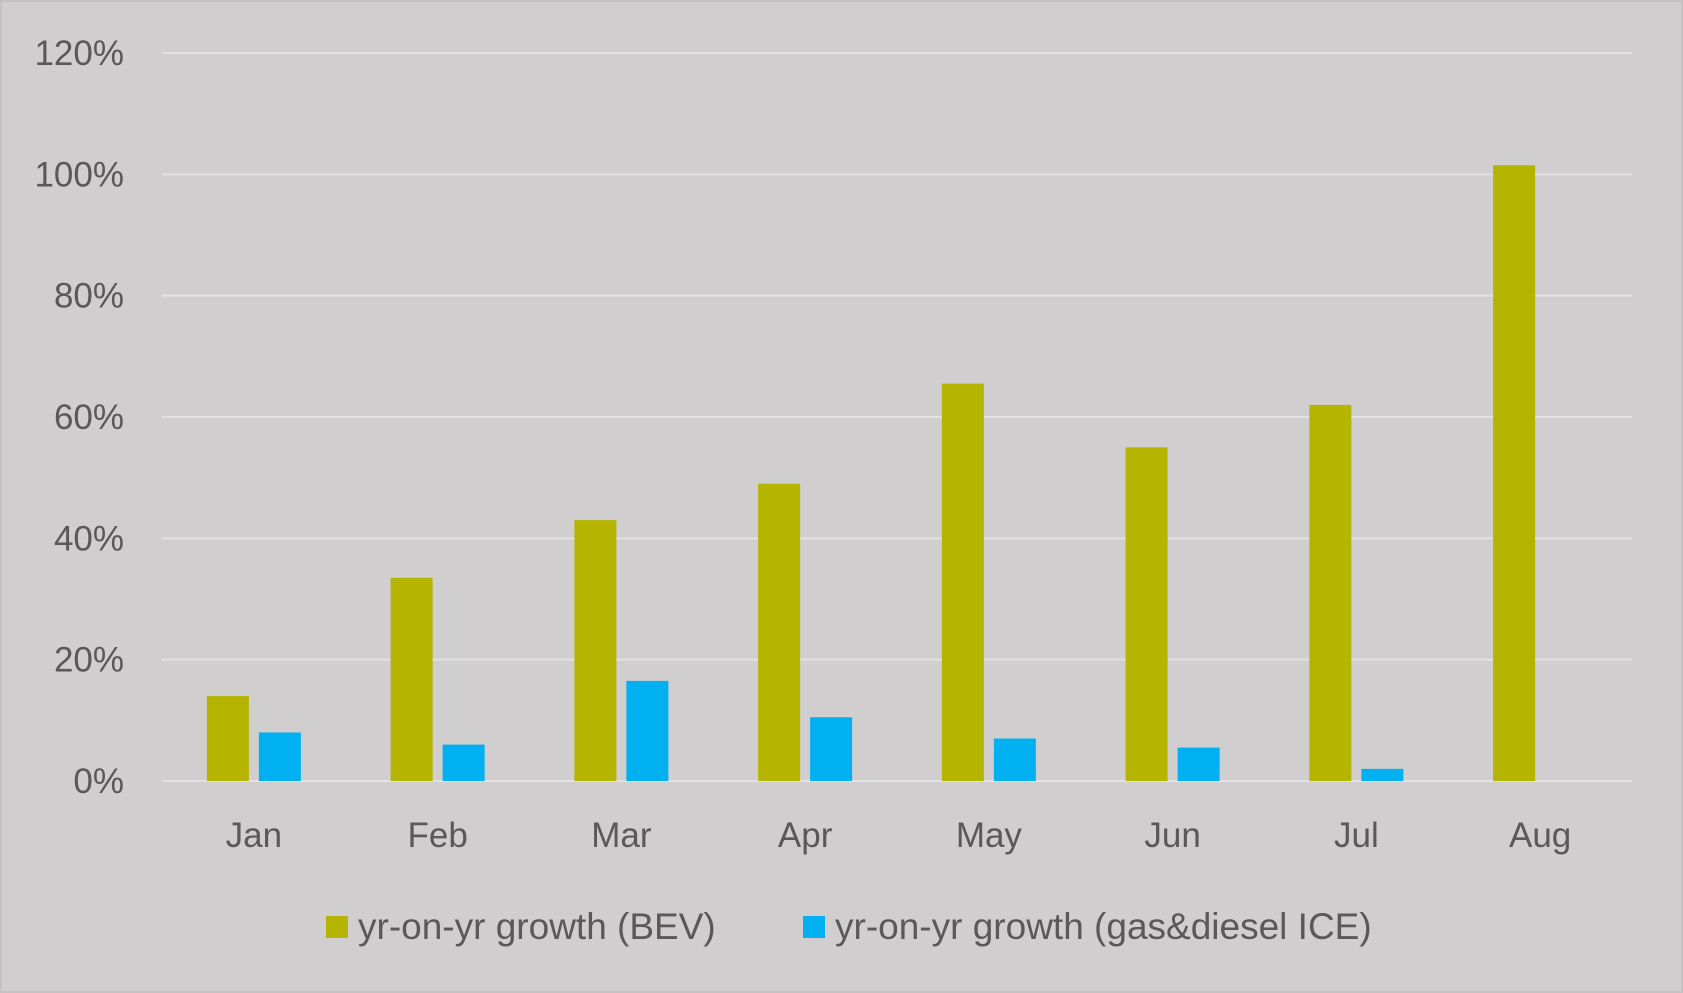 The height and width of the screenshot is (993, 1683). Describe the element at coordinates (1540, 835) in the screenshot. I see `x-tick-label: Aug` at that location.